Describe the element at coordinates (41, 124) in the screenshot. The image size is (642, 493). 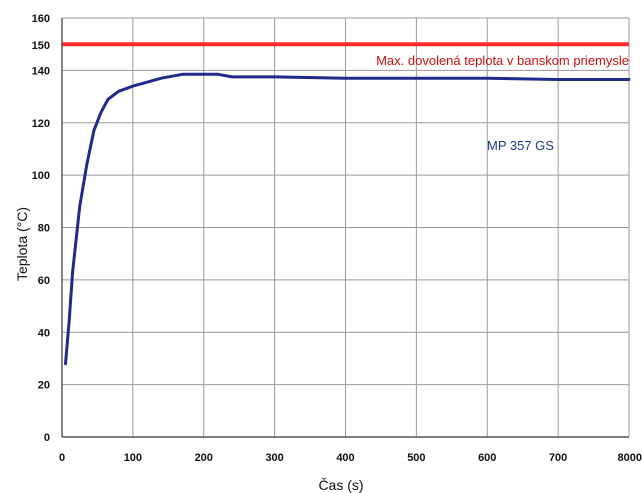
I see `y-tick-label: 120` at that location.